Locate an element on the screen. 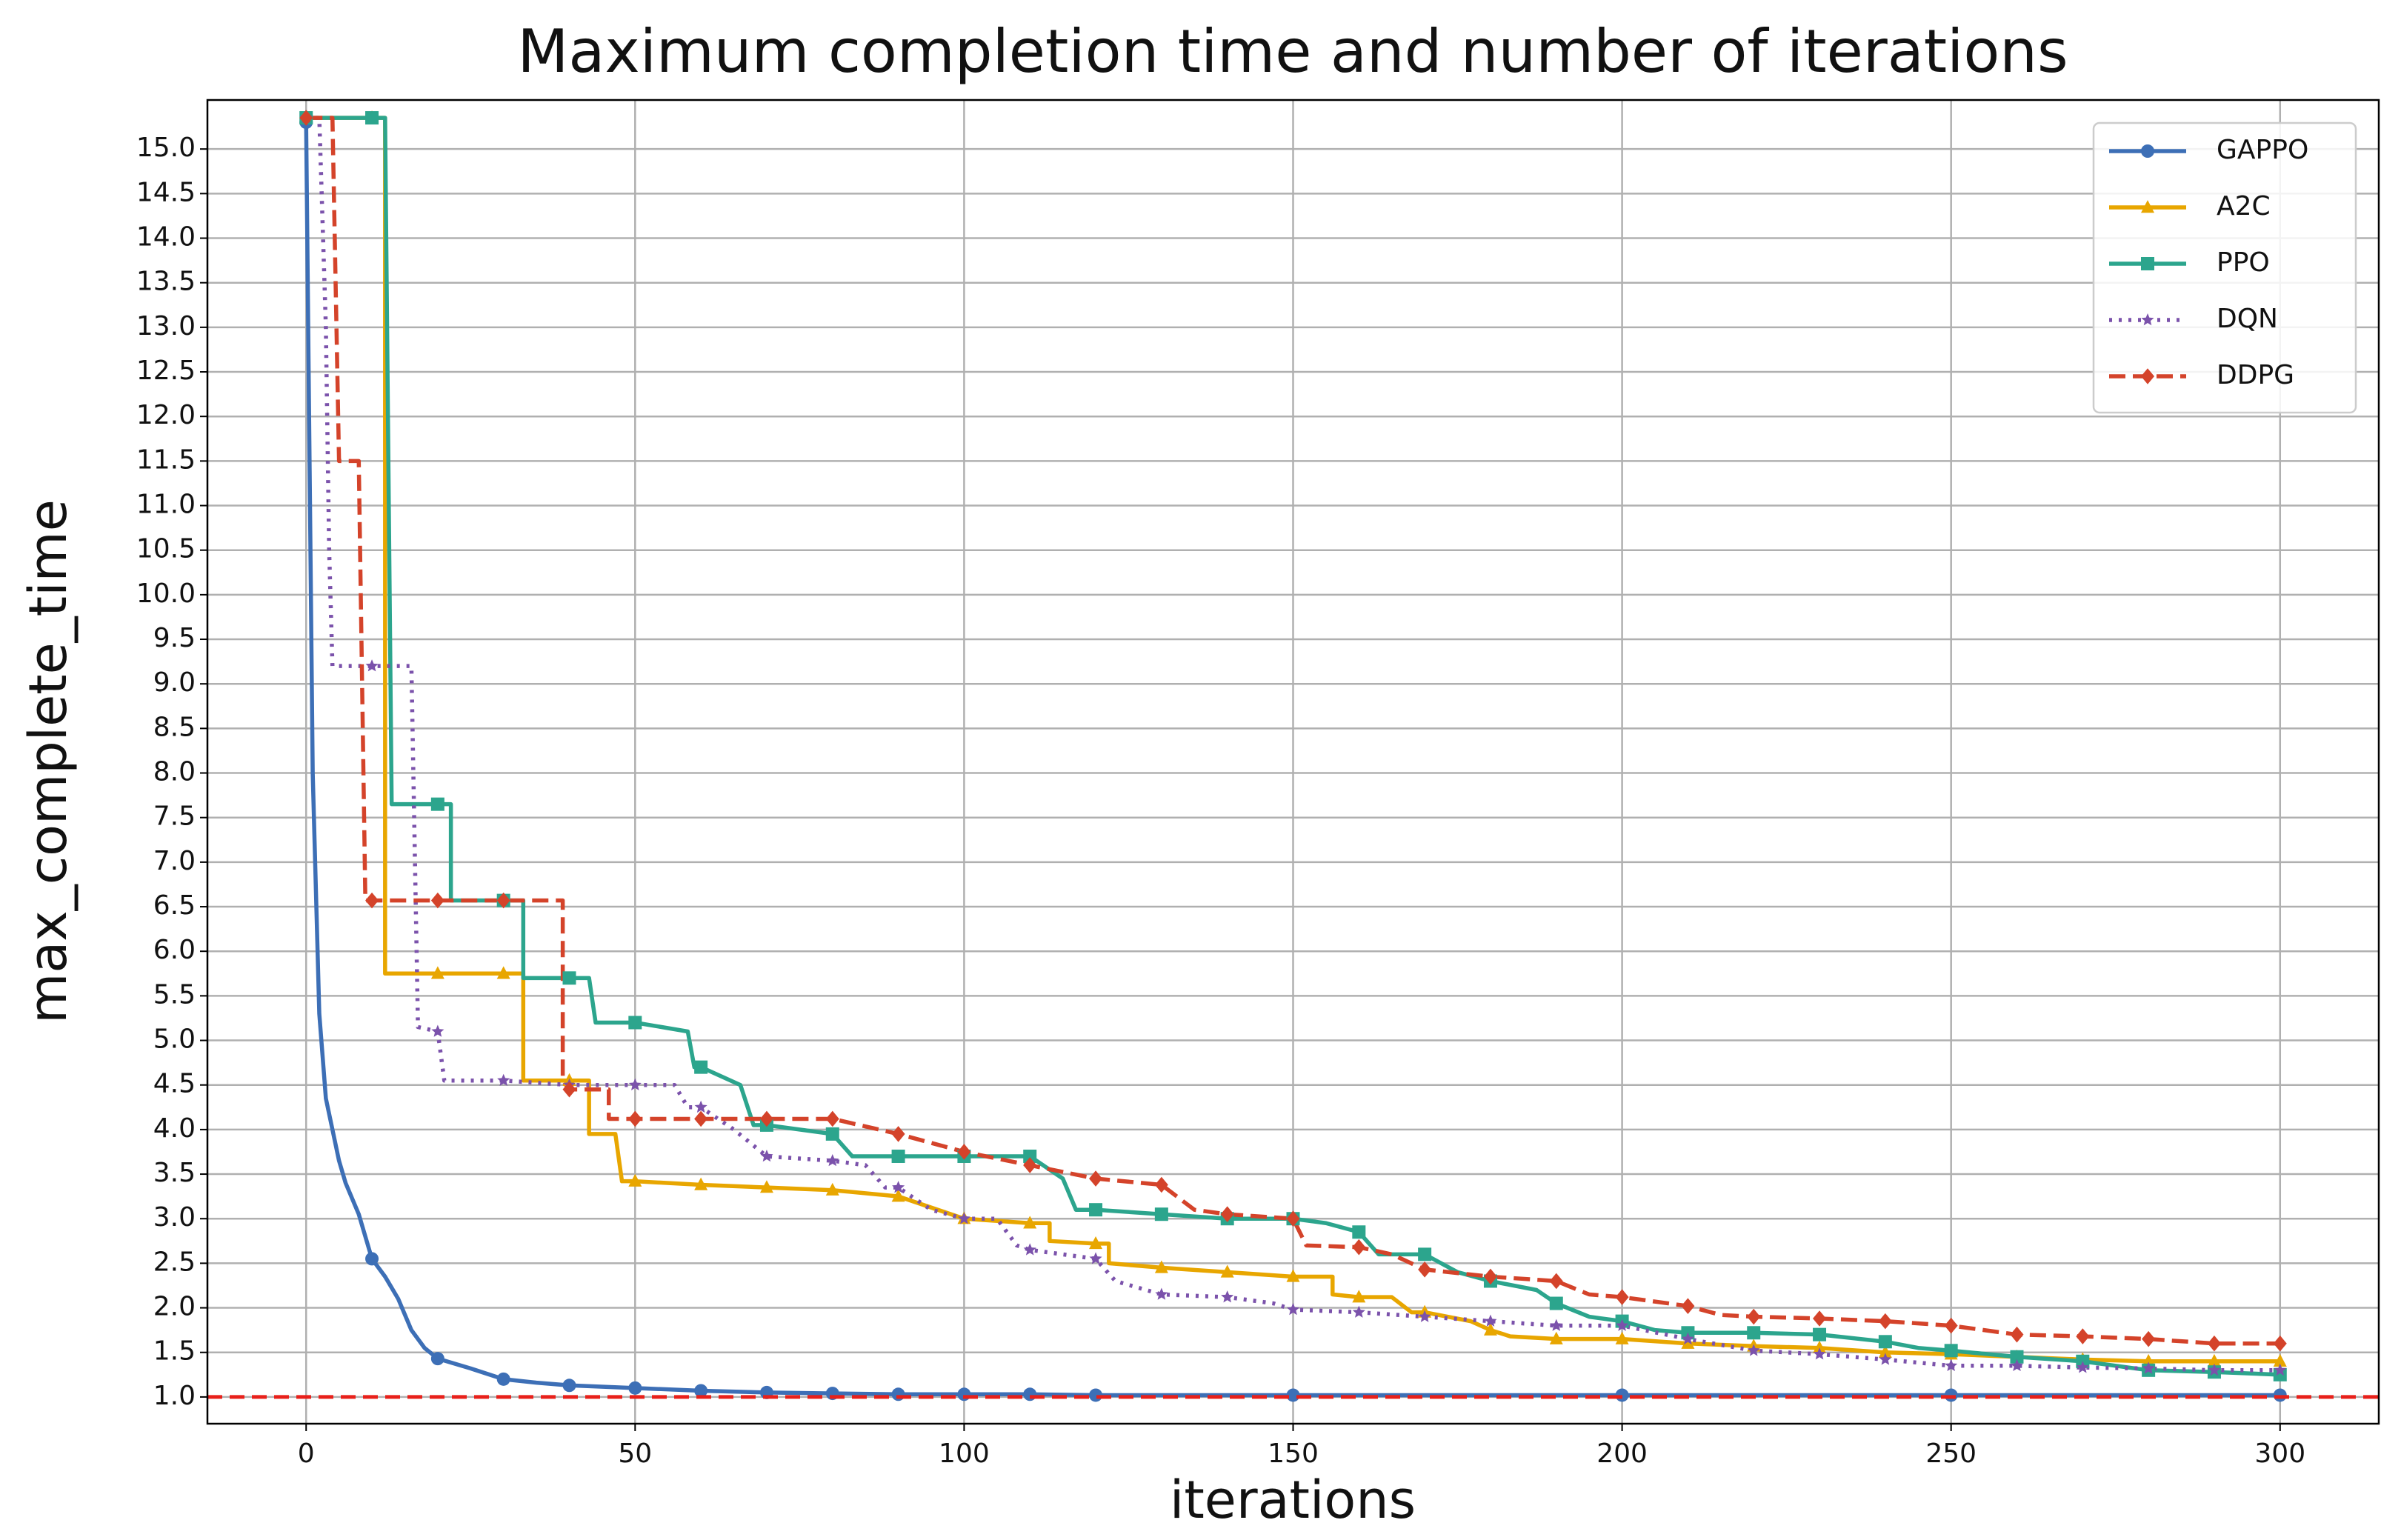  y-tick-label: 10.0 is located at coordinates (166, 594).